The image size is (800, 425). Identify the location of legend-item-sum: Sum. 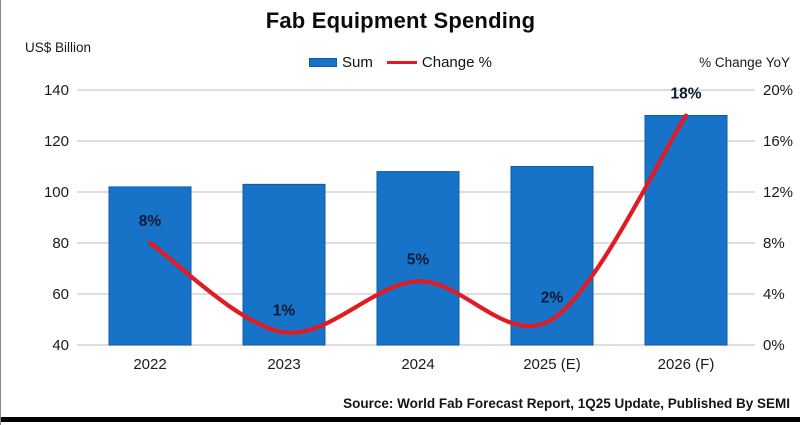
(341, 62).